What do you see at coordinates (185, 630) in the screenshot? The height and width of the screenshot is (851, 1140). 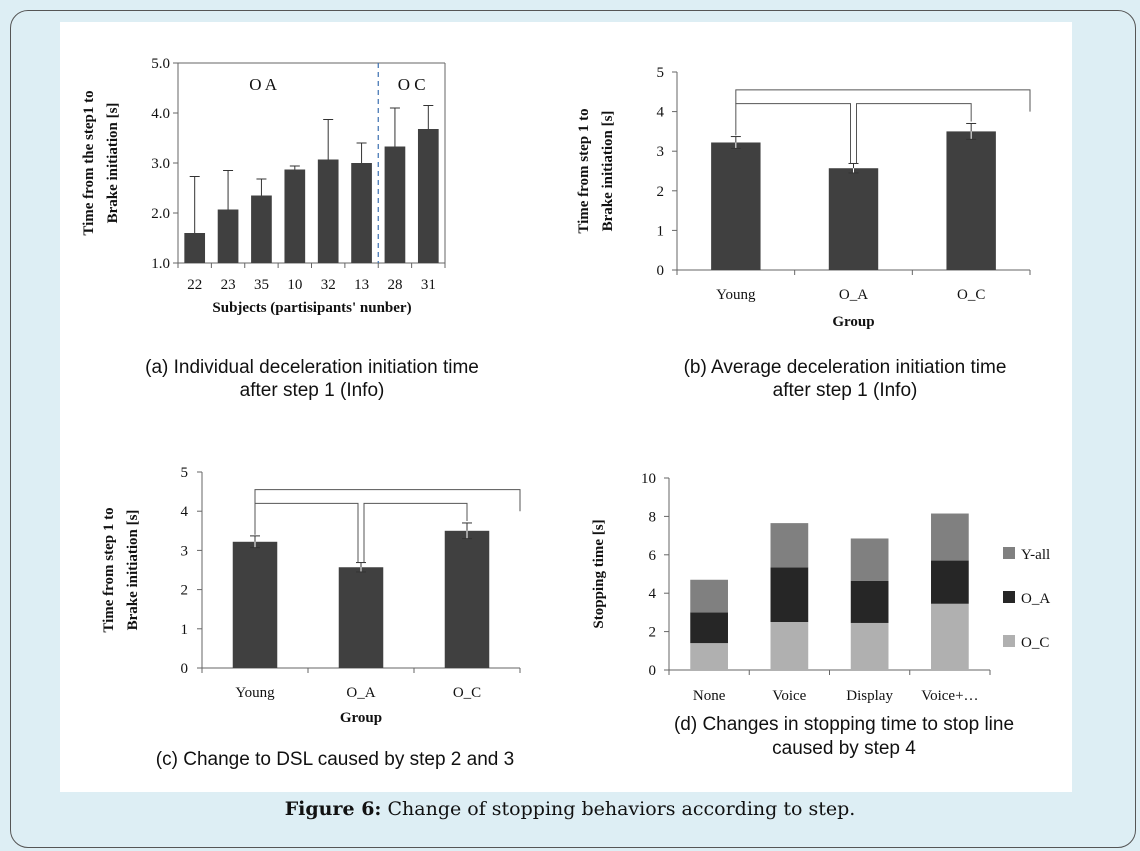 I see `chart-c-y-tick-label: 1` at bounding box center [185, 630].